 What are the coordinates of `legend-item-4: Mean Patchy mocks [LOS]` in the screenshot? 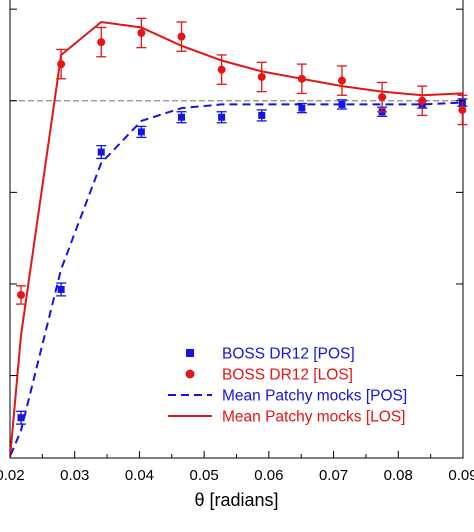 It's located at (287, 417).